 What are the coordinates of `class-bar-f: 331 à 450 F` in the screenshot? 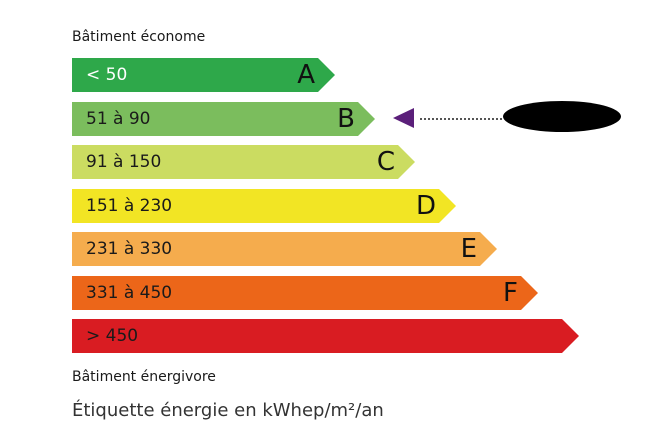 It's located at (305, 293).